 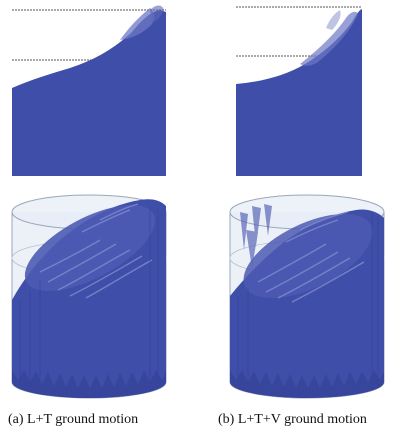 I want to click on panel-a-fluid-body, so click(x=89, y=93).